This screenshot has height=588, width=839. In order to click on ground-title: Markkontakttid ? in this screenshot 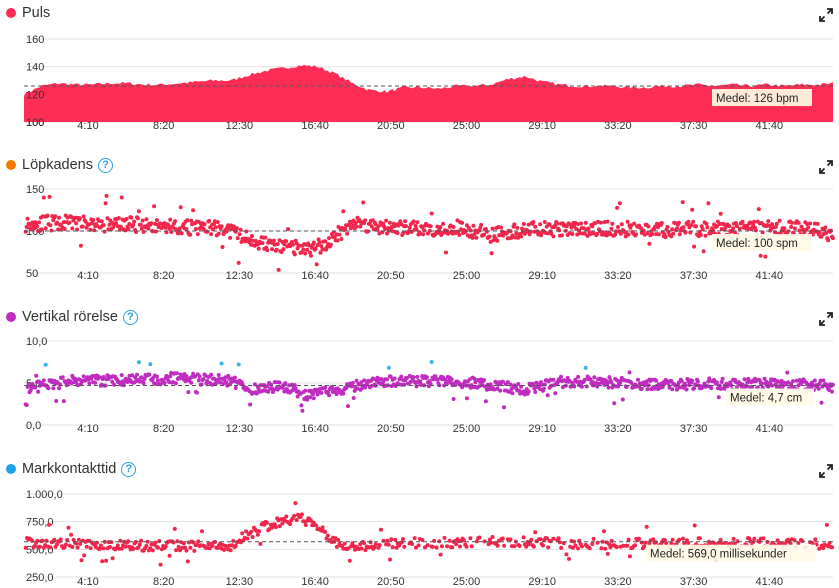, I will do `click(71, 469)`.